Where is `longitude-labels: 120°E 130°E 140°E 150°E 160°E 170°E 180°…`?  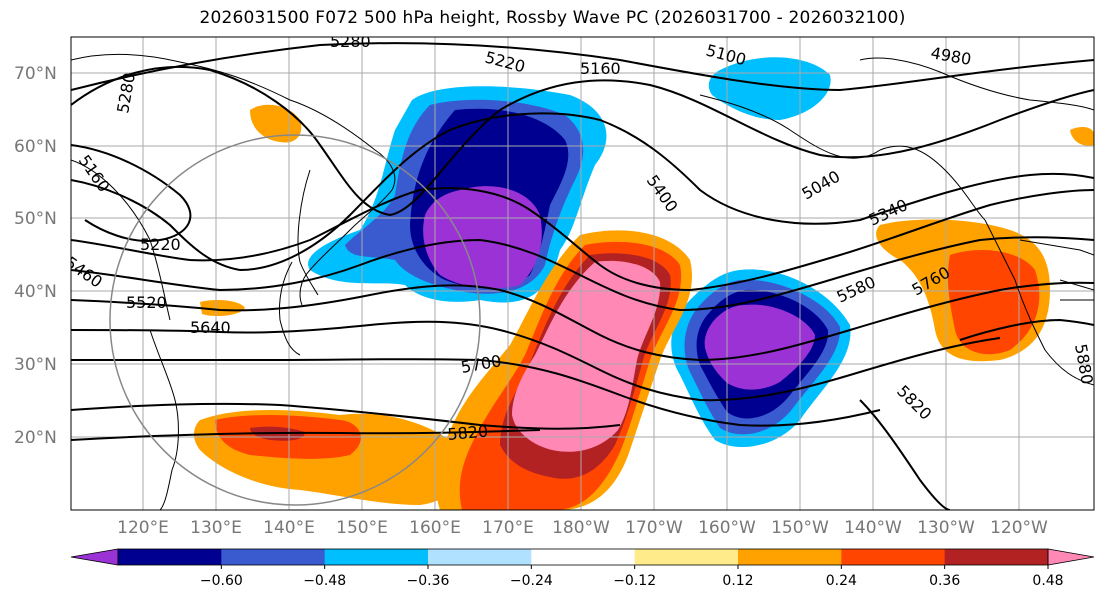
longitude-labels: 120°E 130°E 140°E 150°E 160°E 170°E 180°… is located at coordinates (582, 528).